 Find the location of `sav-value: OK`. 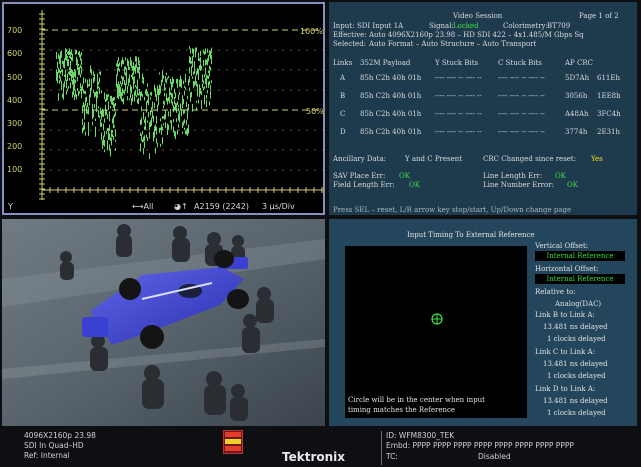

sav-value: OK is located at coordinates (404, 176).